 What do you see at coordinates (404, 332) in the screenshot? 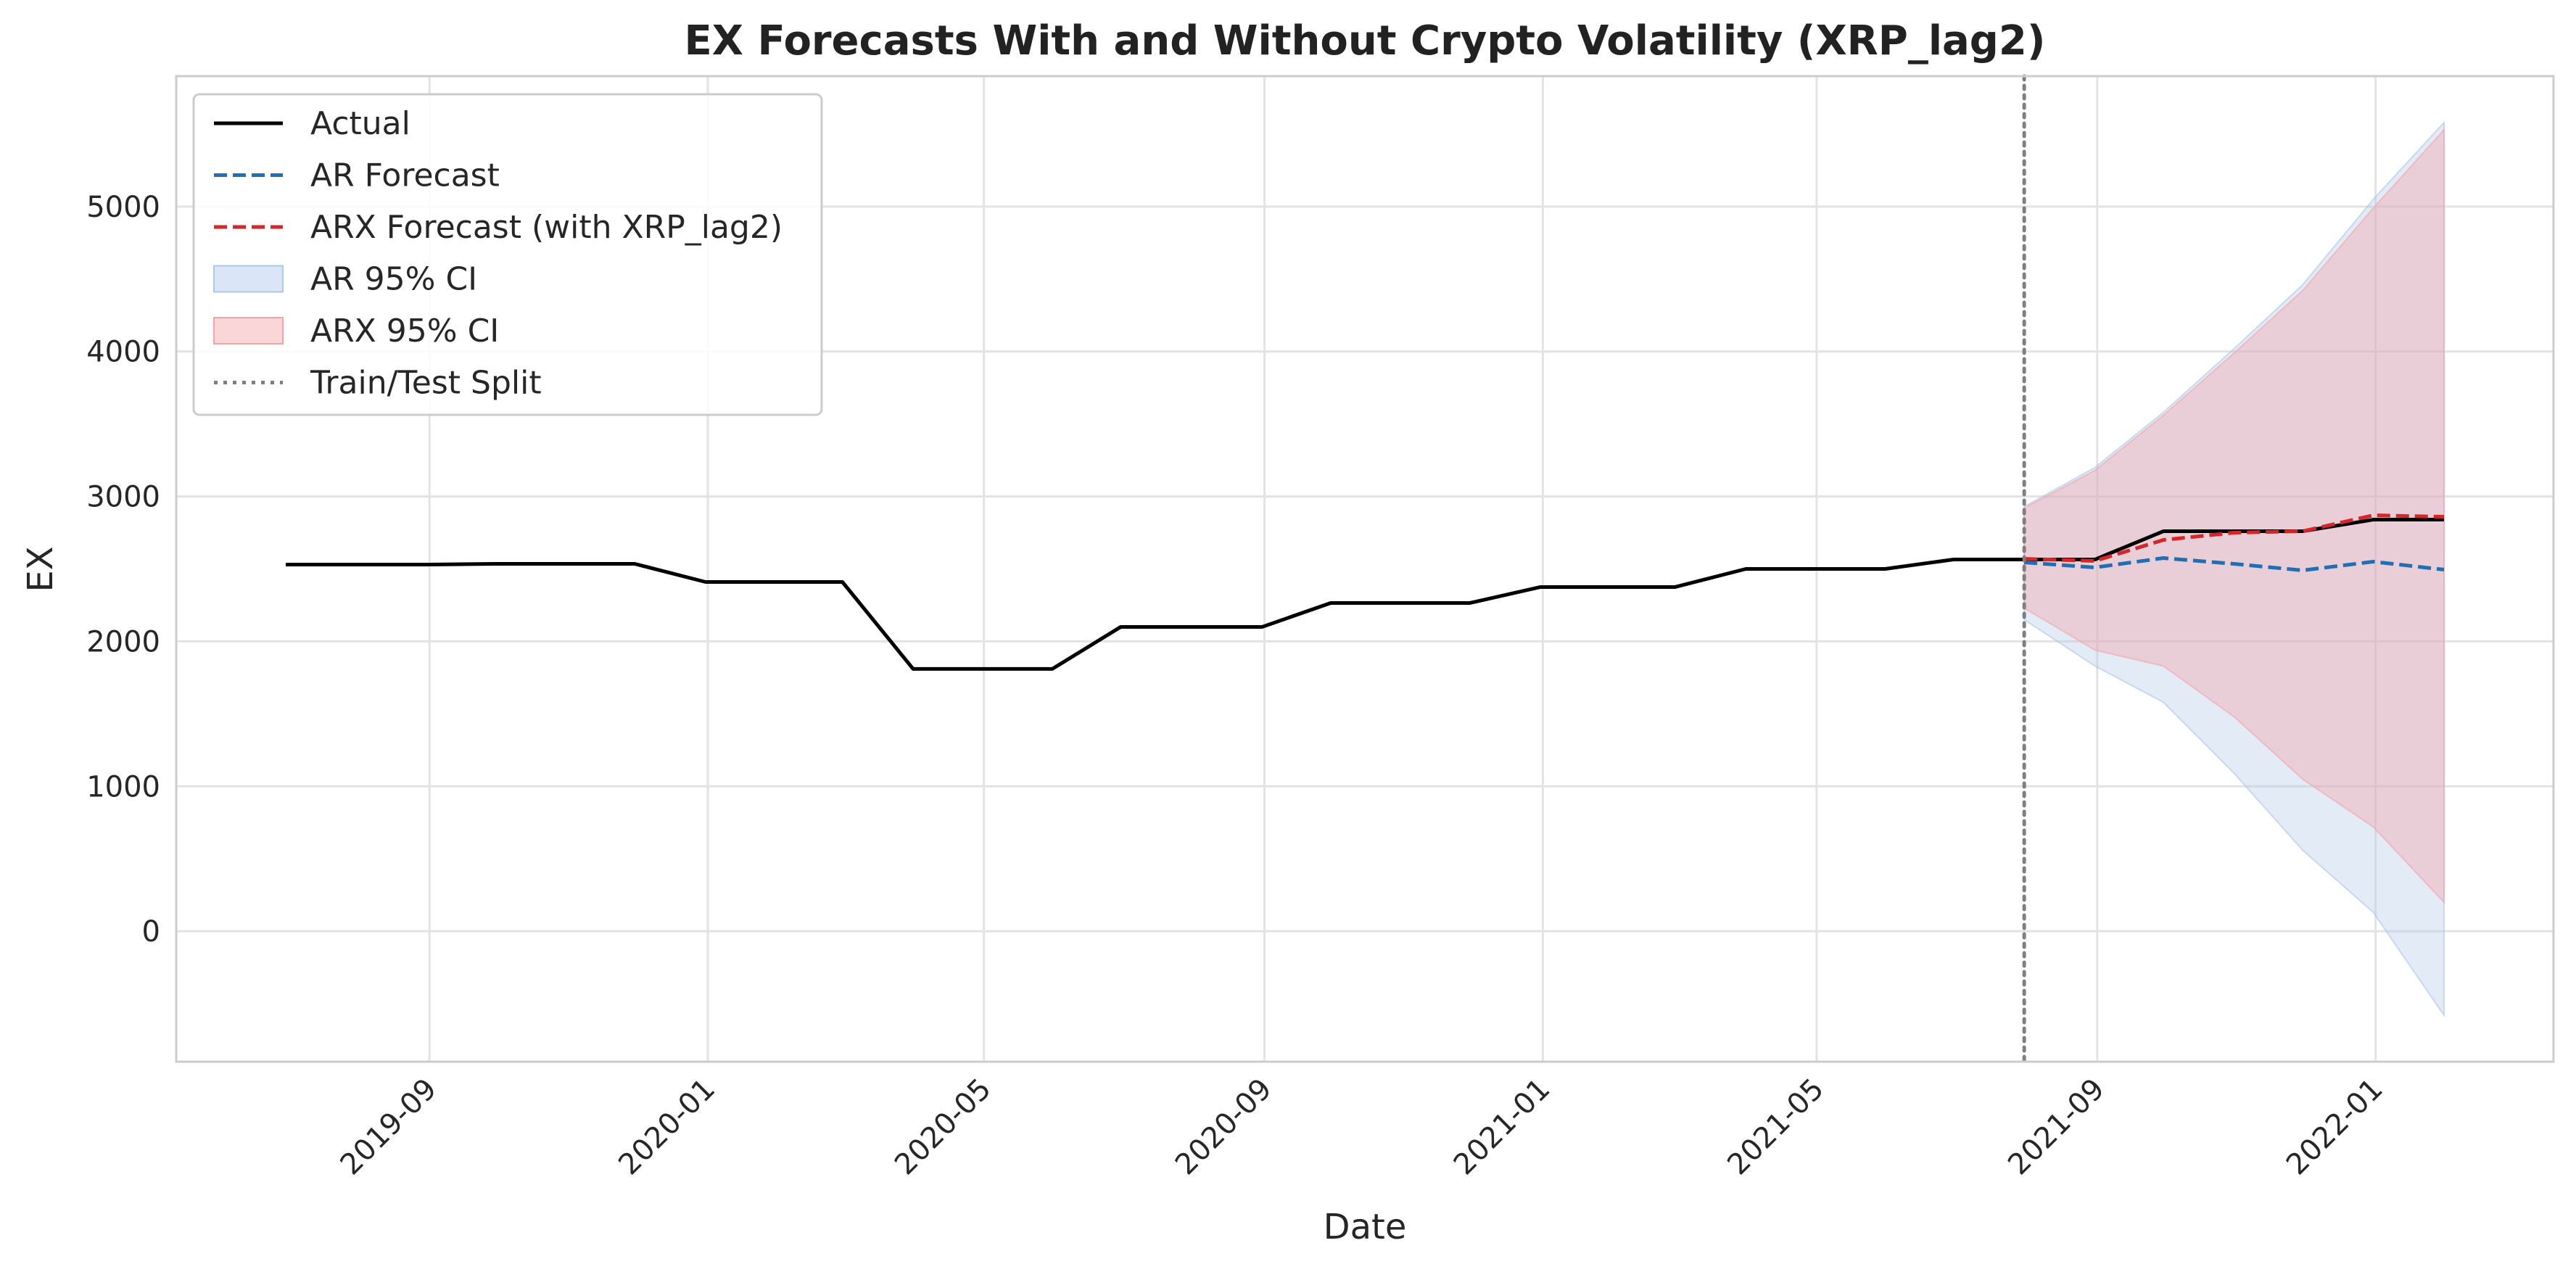
I see `legend-arx-ci-label: ARX 95% CI` at bounding box center [404, 332].